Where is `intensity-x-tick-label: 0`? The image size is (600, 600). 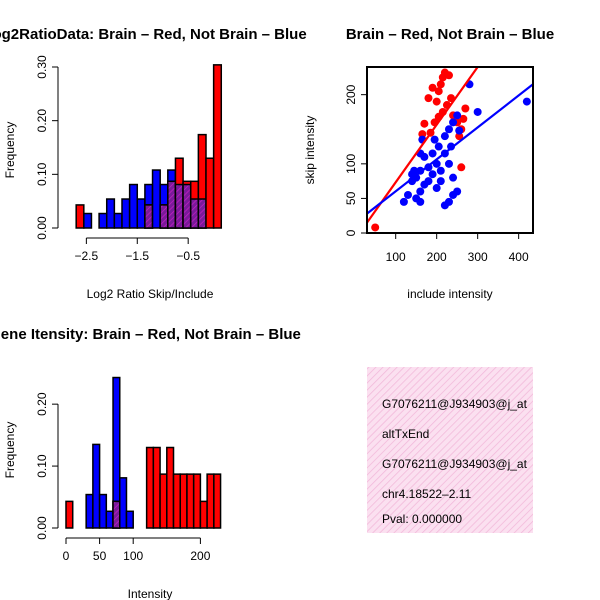
intensity-x-tick-label: 0 is located at coordinates (66, 556).